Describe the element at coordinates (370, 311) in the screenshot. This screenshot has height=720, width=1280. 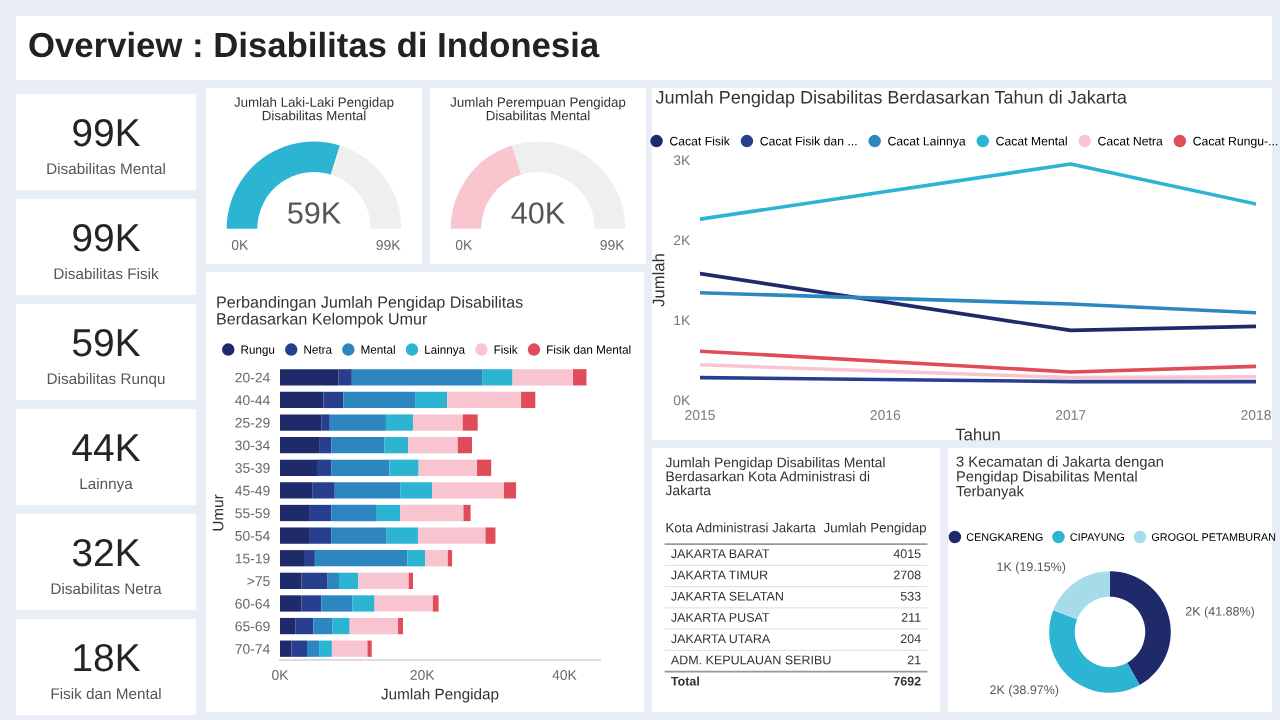
I see `chart-title: Perbandingan Jumlah Pengidap Disabilitas Berdasarkan Kelompok Umur` at that location.